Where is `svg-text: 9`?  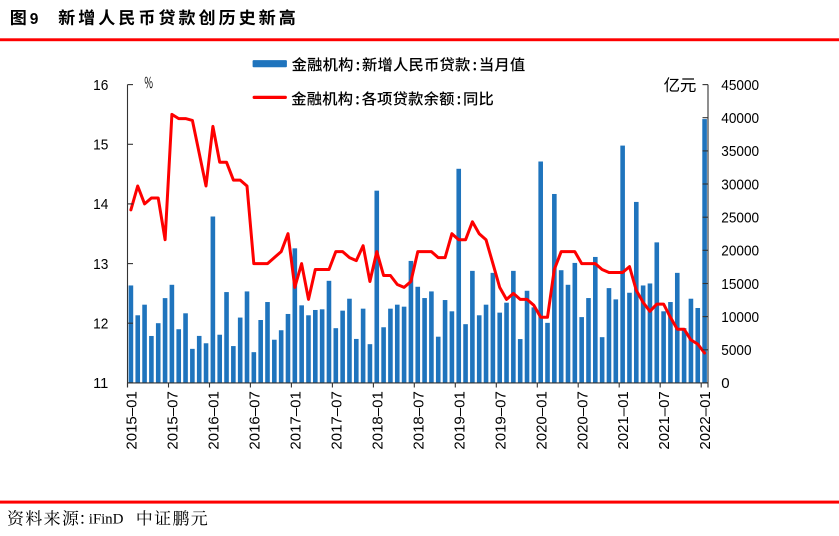
svg-text: 9 is located at coordinates (34, 19).